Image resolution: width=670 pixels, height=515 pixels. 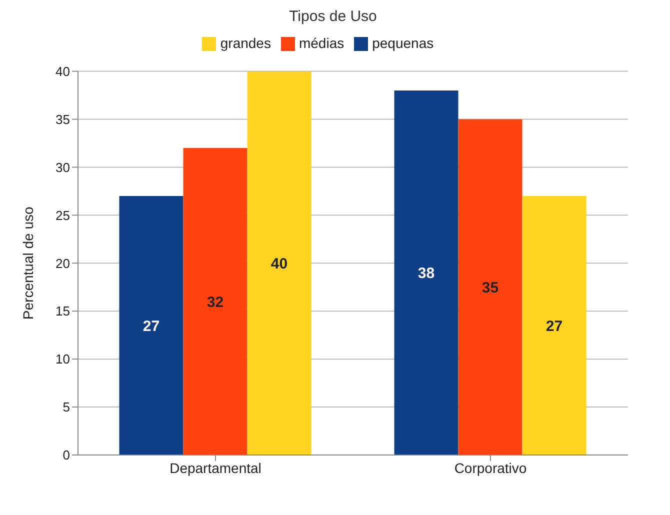 I want to click on y-tick-label: 15, so click(x=63, y=311).